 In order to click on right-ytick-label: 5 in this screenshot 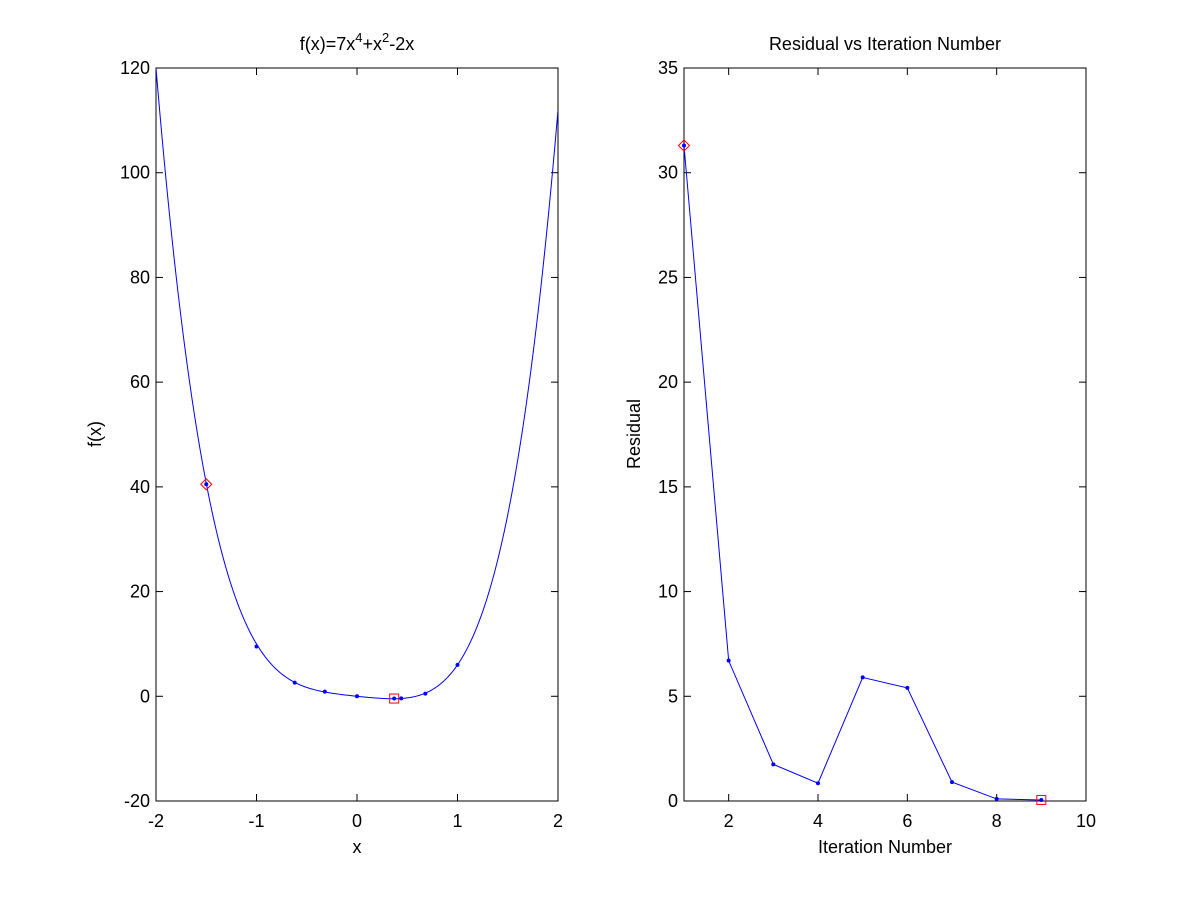, I will do `click(673, 696)`.